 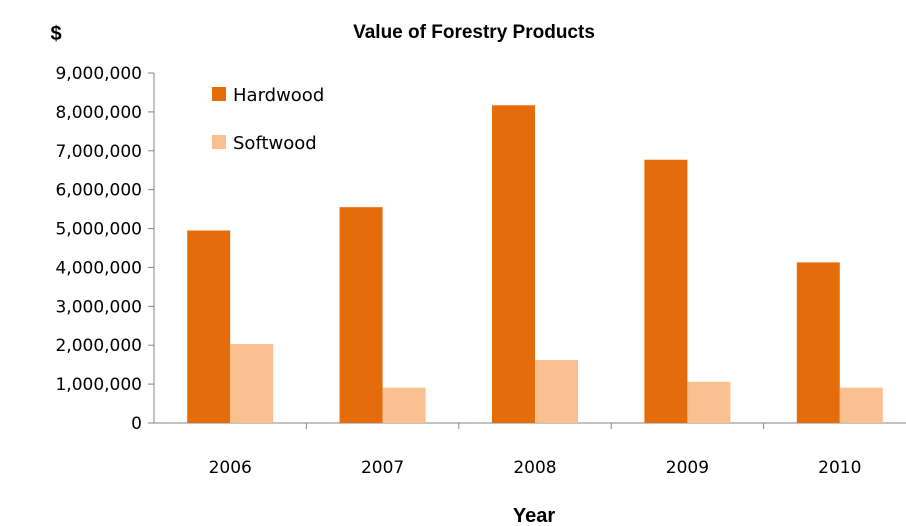 I want to click on bar-hardwood-2009, so click(x=666, y=291).